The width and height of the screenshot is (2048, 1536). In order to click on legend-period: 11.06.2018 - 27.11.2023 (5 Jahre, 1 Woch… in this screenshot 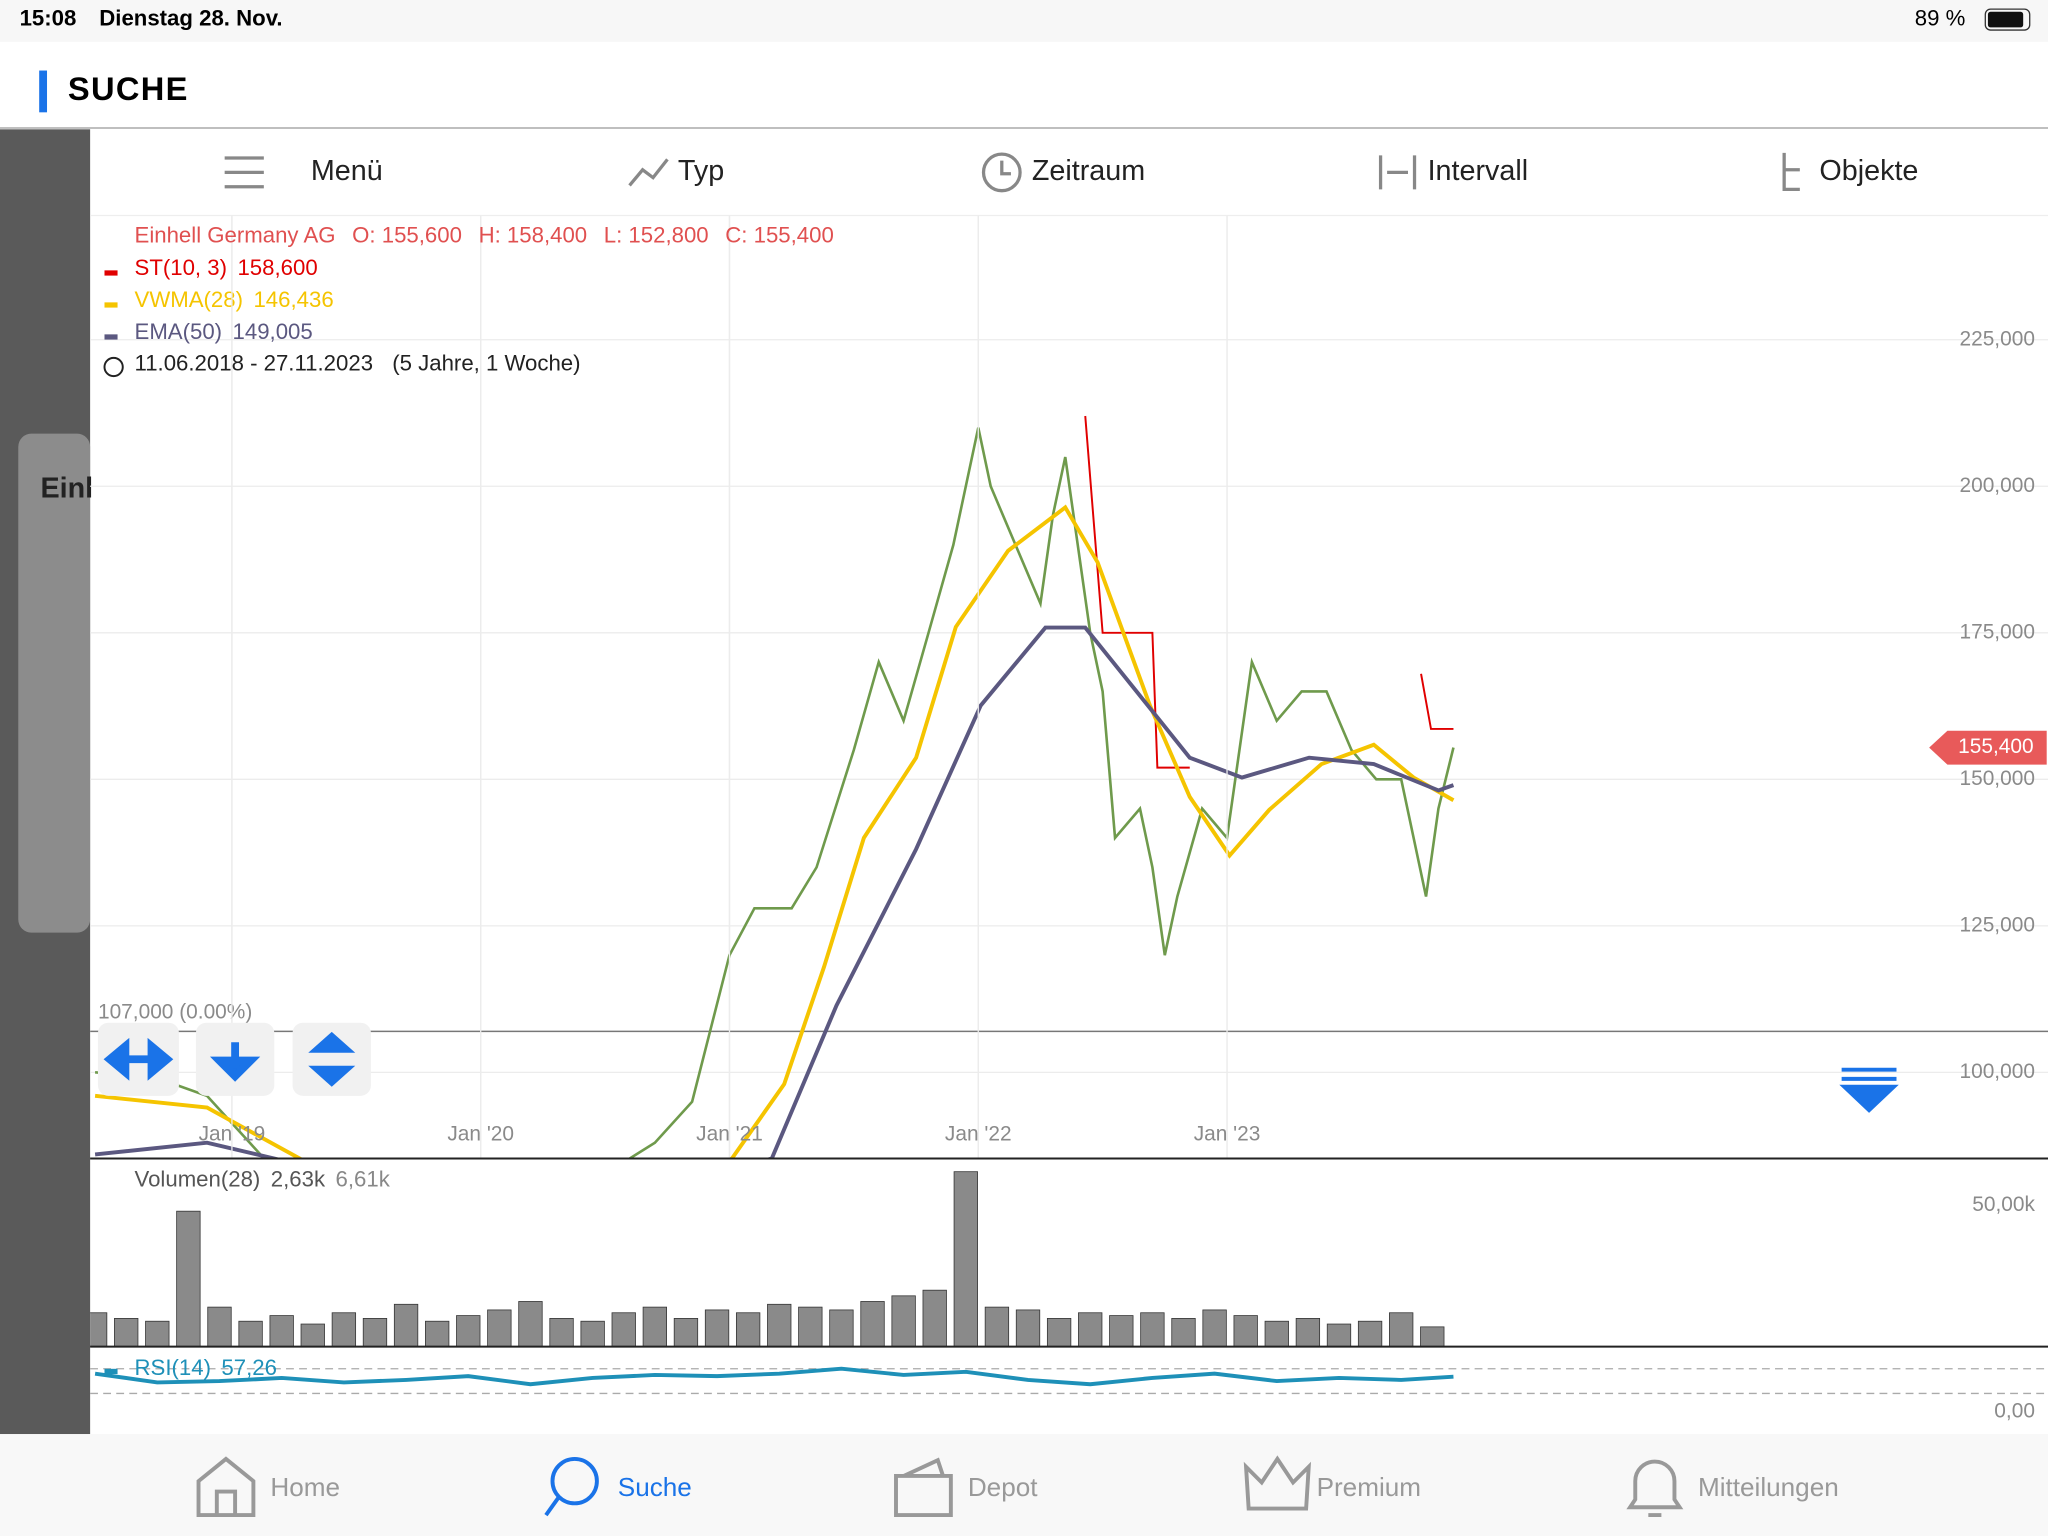, I will do `click(358, 362)`.